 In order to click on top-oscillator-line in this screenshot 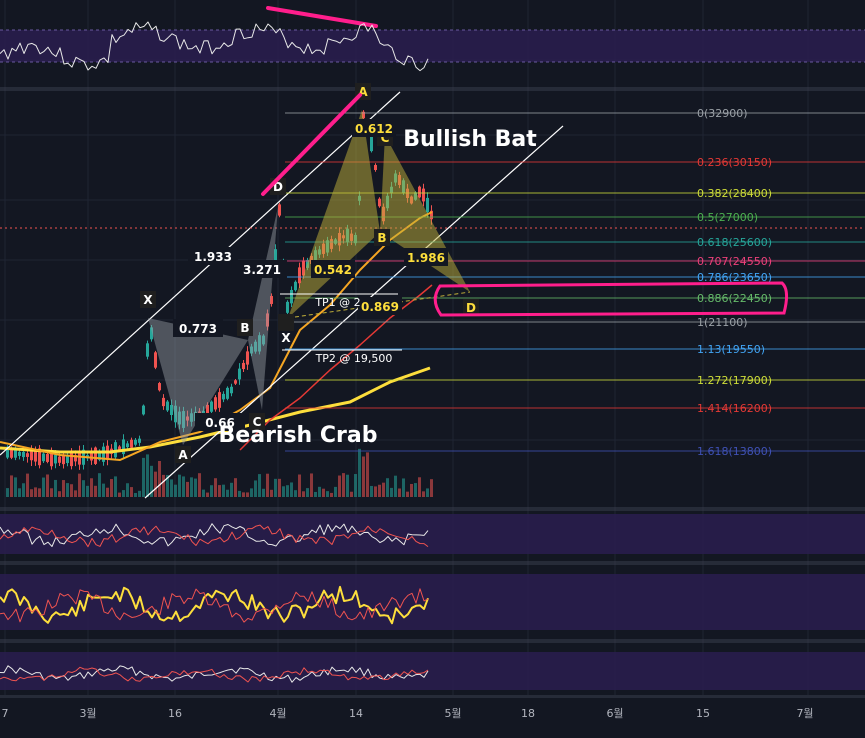, I will do `click(214, 46)`.